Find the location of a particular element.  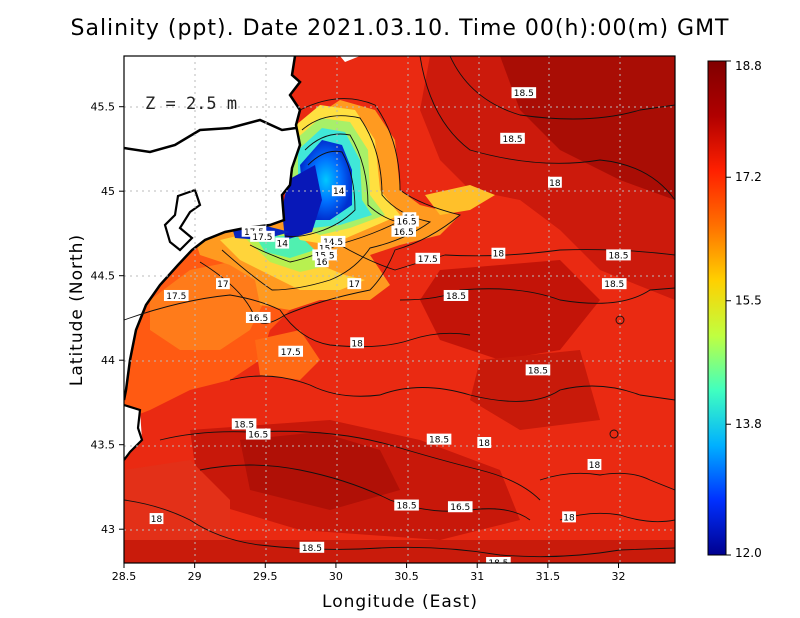

colorbar-tick-label: 13.8 is located at coordinates (748, 424).